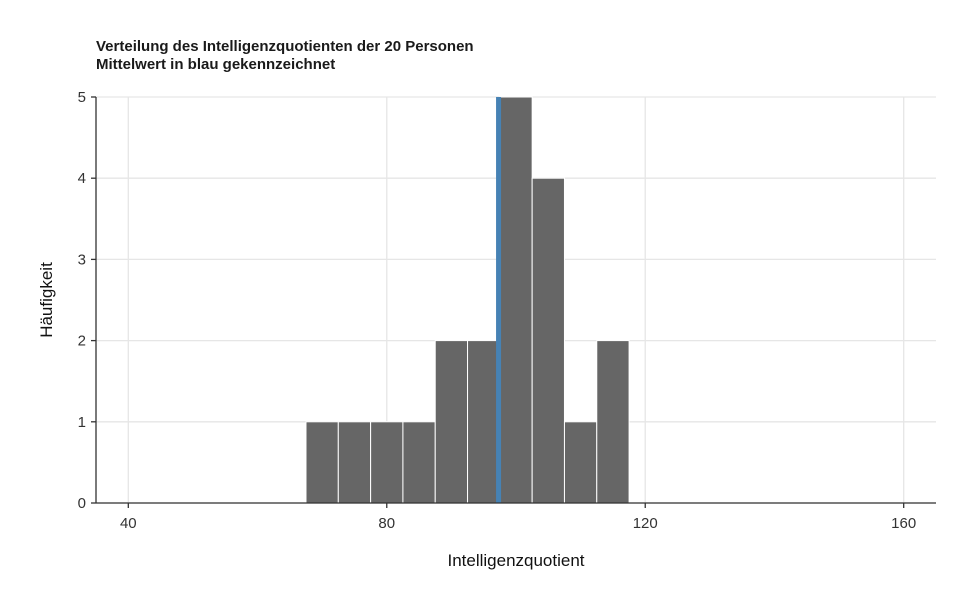 Image resolution: width=975 pixels, height=607 pixels. I want to click on chart-subtitle: Mittelwert in blau gekennzeichnet, so click(215, 64).